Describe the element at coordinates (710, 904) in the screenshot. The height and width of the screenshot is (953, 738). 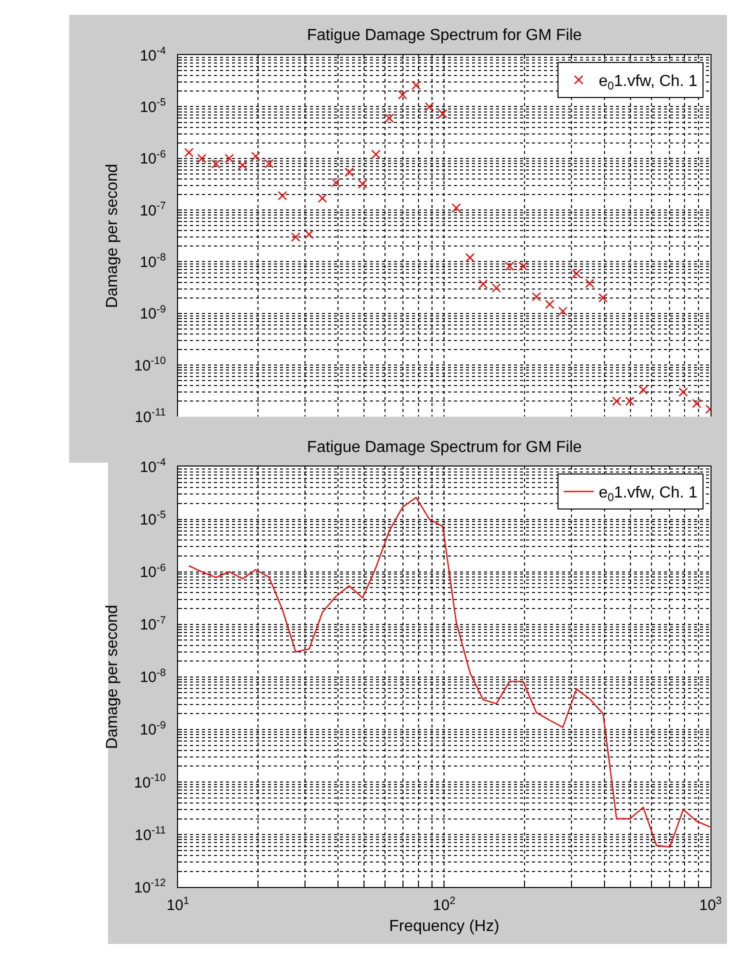
I see `x-tick-label: 10$^{3}$` at that location.